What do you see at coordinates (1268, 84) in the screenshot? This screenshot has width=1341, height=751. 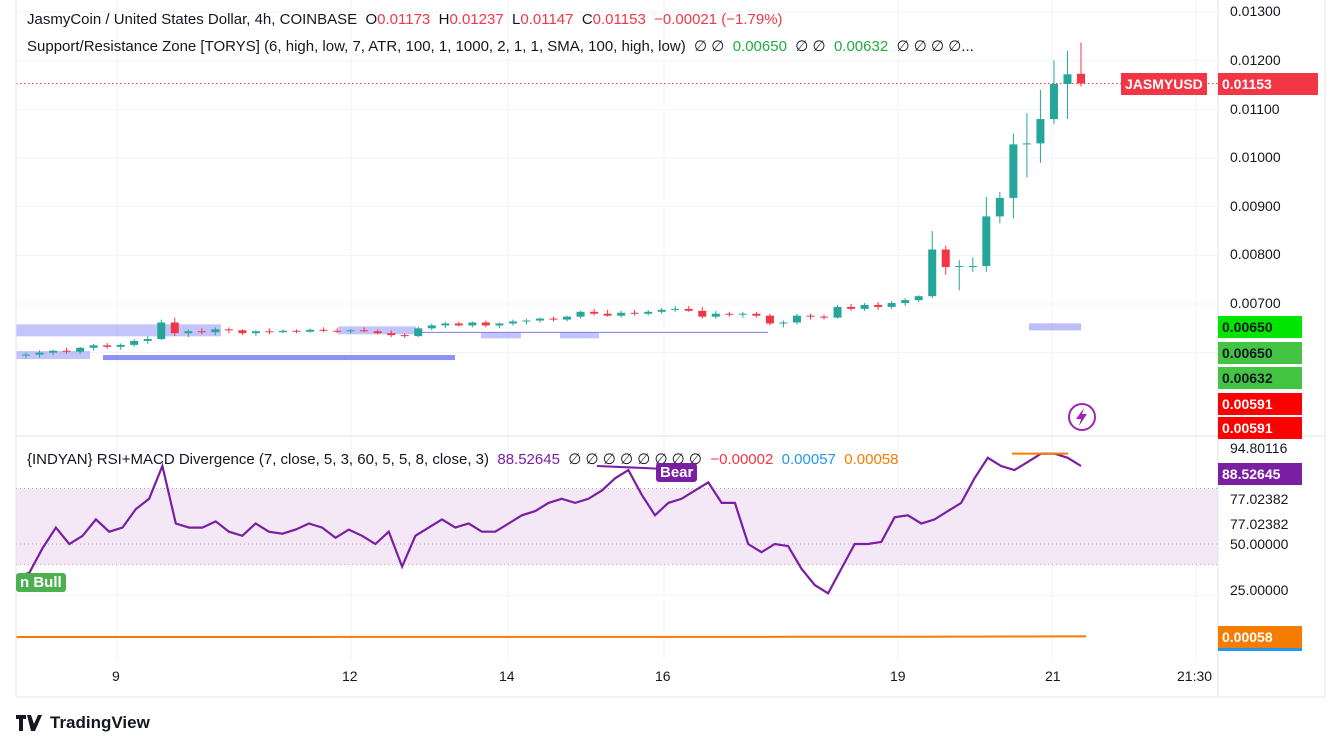 I see `last-price-tag: 0.01153` at bounding box center [1268, 84].